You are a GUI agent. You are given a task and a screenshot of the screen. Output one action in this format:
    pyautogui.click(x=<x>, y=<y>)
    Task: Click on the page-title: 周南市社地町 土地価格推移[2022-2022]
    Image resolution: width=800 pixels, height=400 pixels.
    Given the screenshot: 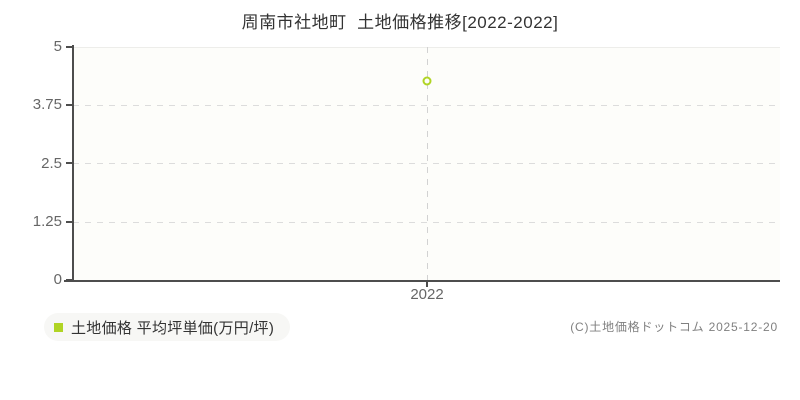 What is the action you would take?
    pyautogui.click(x=400, y=20)
    